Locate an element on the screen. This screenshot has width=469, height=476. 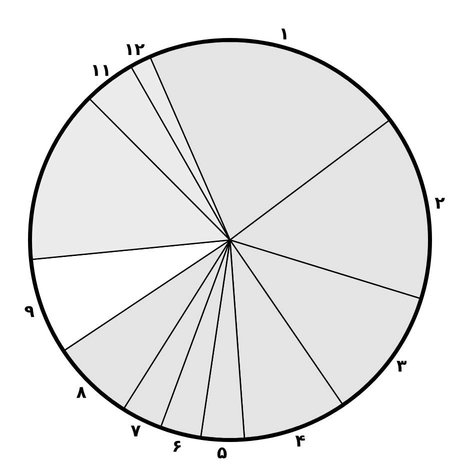
slice-label: ۳ is located at coordinates (401, 366).